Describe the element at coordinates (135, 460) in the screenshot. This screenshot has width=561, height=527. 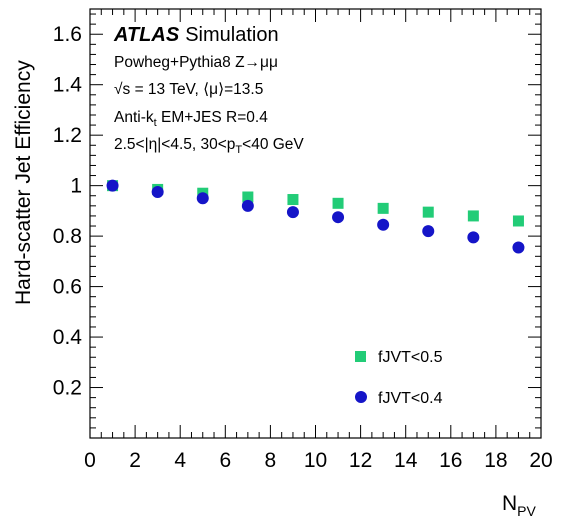
I see `x-tick-label: 2` at that location.